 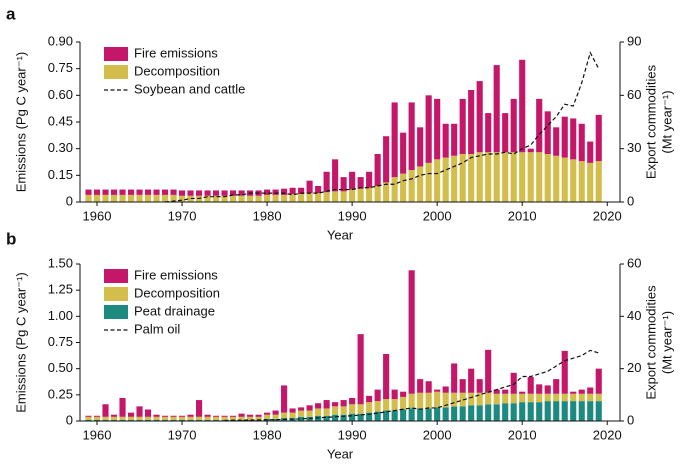 I want to click on y-tick-label: 1.50, so click(x=60, y=262).